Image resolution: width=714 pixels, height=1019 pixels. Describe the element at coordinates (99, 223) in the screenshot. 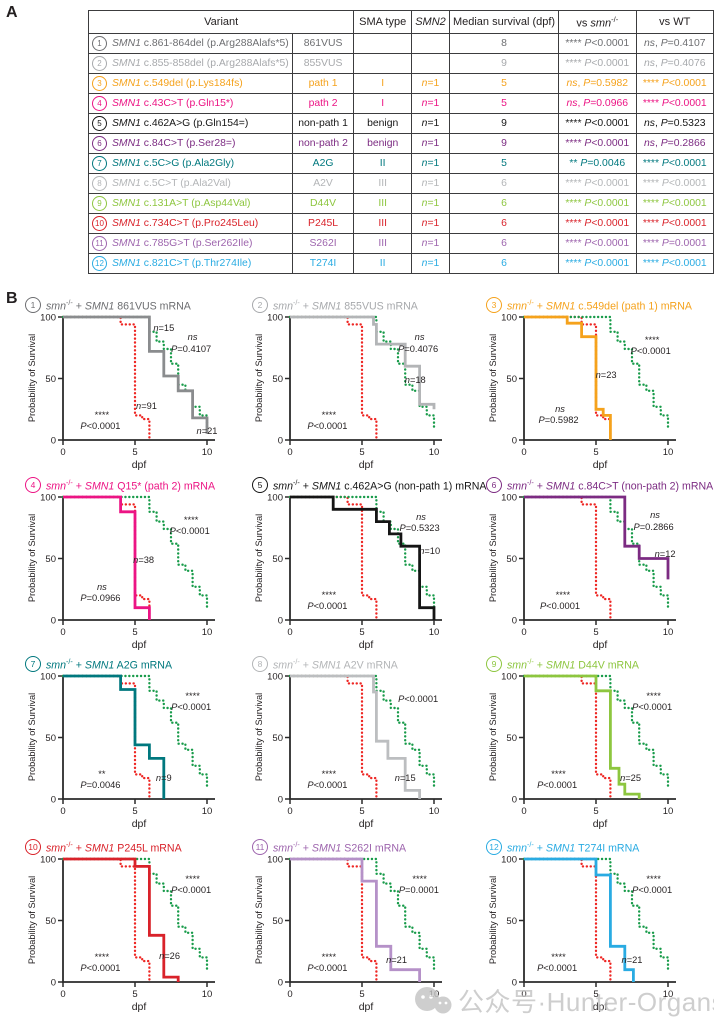

I see `row-number-badge: 10` at that location.